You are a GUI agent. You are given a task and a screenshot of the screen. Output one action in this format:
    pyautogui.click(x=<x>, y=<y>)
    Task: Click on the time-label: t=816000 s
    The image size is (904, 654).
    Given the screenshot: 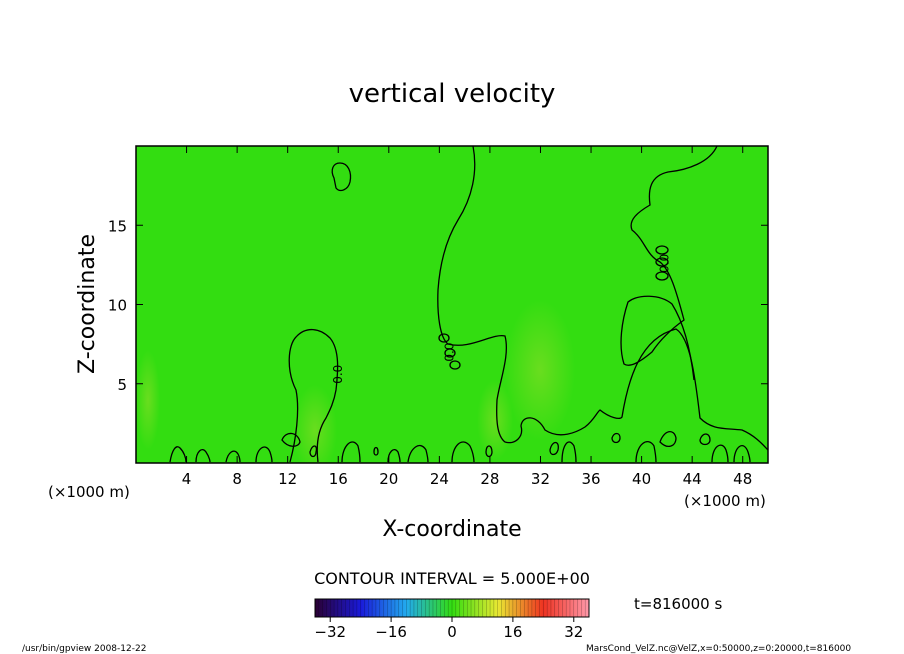 What is the action you would take?
    pyautogui.click(x=678, y=604)
    